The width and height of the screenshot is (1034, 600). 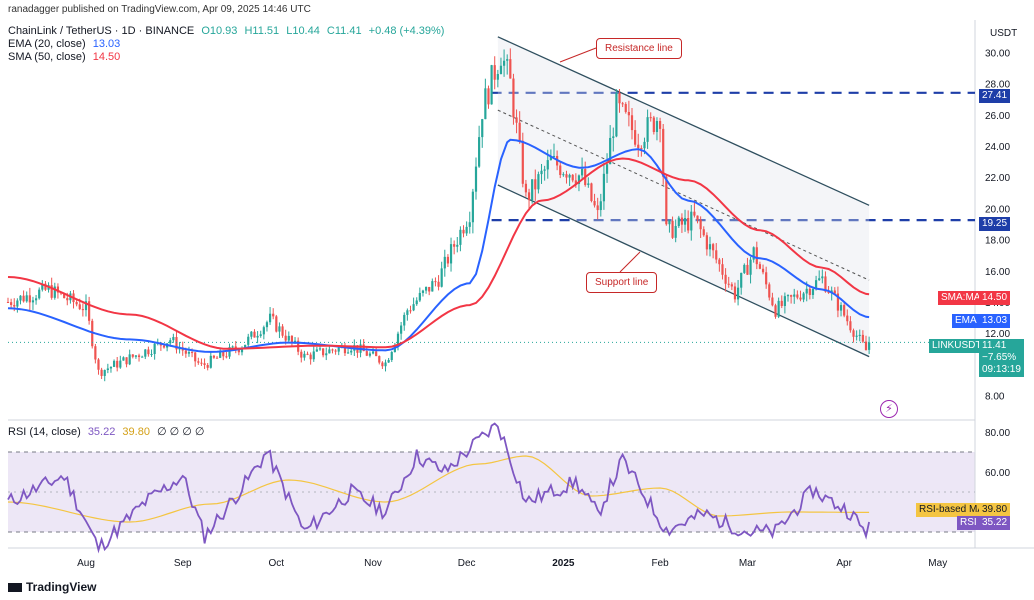 I want to click on tradingview-logo: TradingView, so click(x=52, y=587).